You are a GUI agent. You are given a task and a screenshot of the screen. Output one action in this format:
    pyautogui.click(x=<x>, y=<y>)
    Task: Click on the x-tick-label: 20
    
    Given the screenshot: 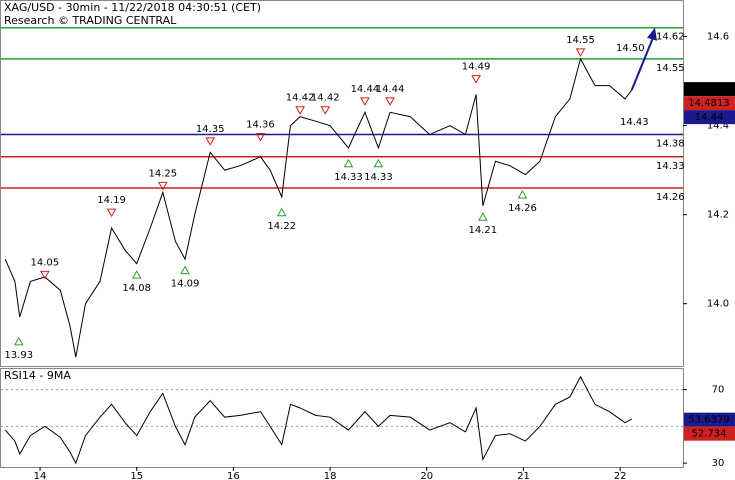 What is the action you would take?
    pyautogui.click(x=426, y=475)
    